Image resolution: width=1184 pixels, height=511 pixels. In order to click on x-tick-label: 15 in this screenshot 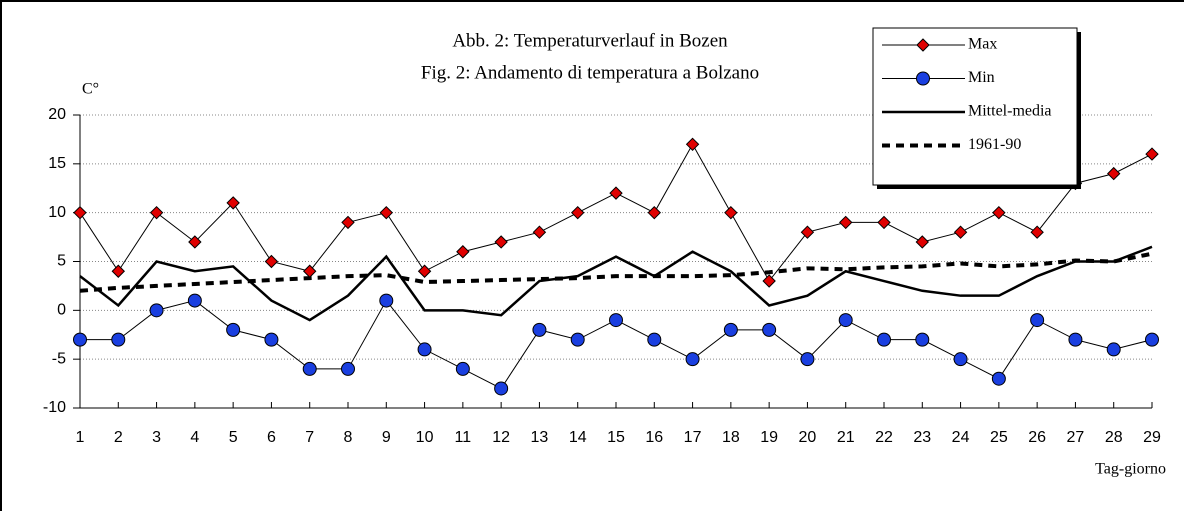, I will do `click(616, 437)`.